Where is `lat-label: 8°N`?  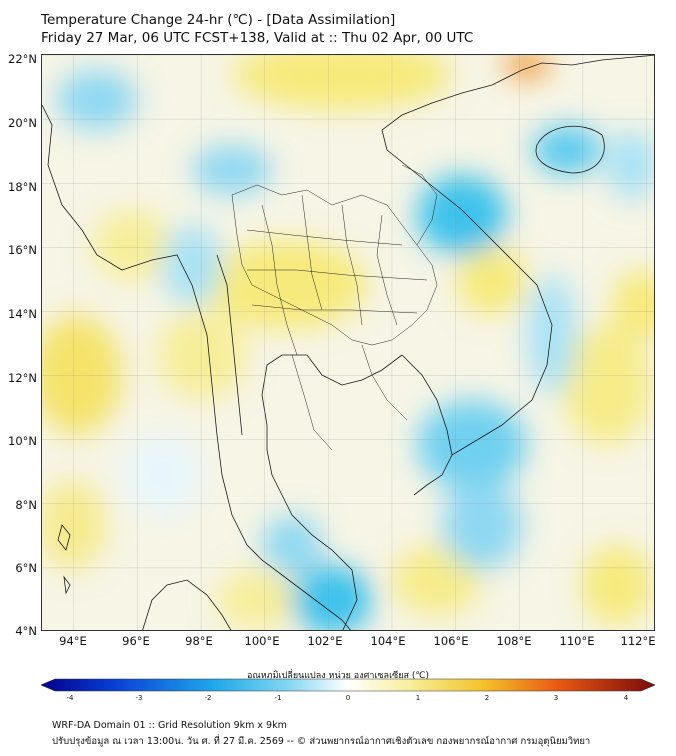 lat-label: 8°N is located at coordinates (26, 505).